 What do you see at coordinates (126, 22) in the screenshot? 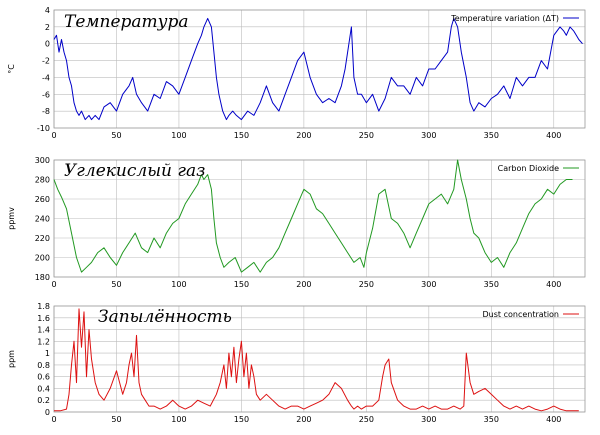
I see `chart-title: Температура` at bounding box center [126, 22].